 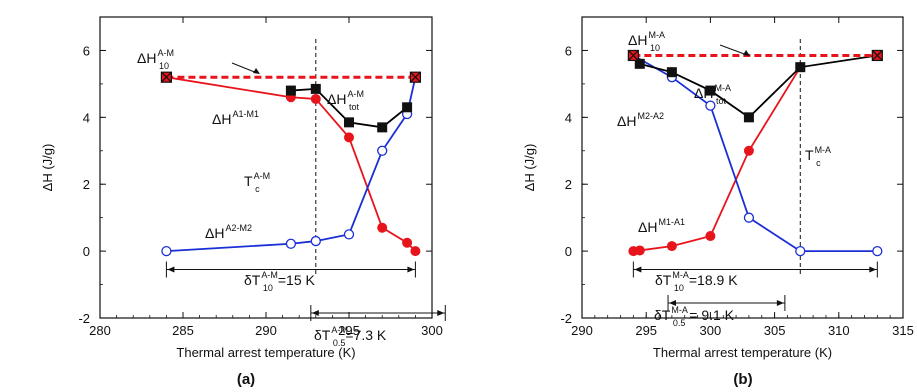 I want to click on panel-label: (a), so click(x=246, y=379).